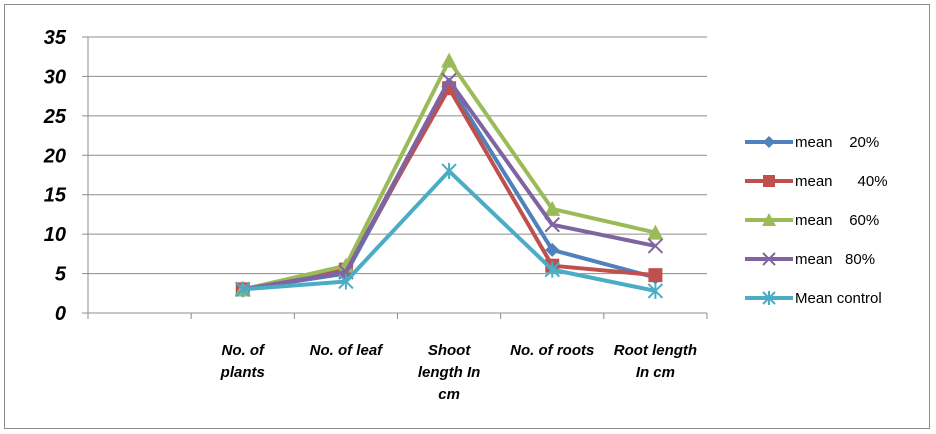 The image size is (936, 434). Describe the element at coordinates (552, 350) in the screenshot. I see `x-tick-label: No. of roots` at that location.